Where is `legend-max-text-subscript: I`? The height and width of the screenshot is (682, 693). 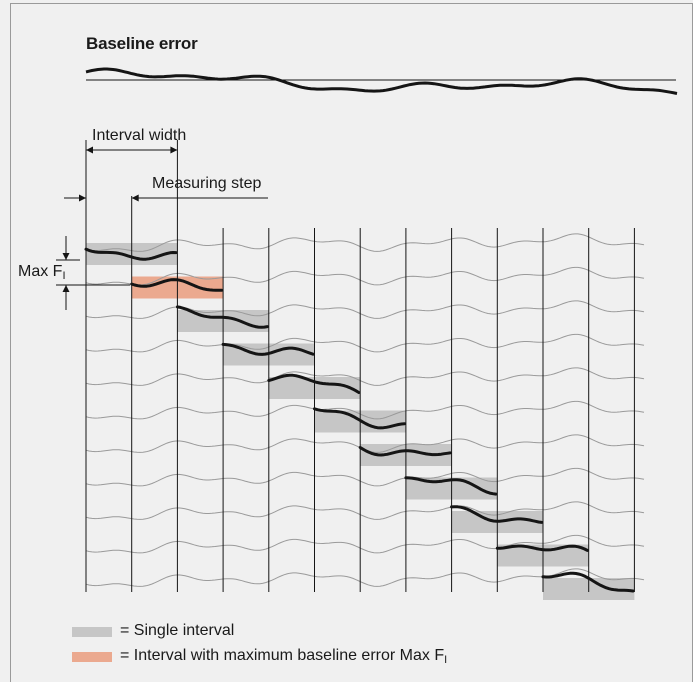
legend-max-text-subscript: I is located at coordinates (446, 660).